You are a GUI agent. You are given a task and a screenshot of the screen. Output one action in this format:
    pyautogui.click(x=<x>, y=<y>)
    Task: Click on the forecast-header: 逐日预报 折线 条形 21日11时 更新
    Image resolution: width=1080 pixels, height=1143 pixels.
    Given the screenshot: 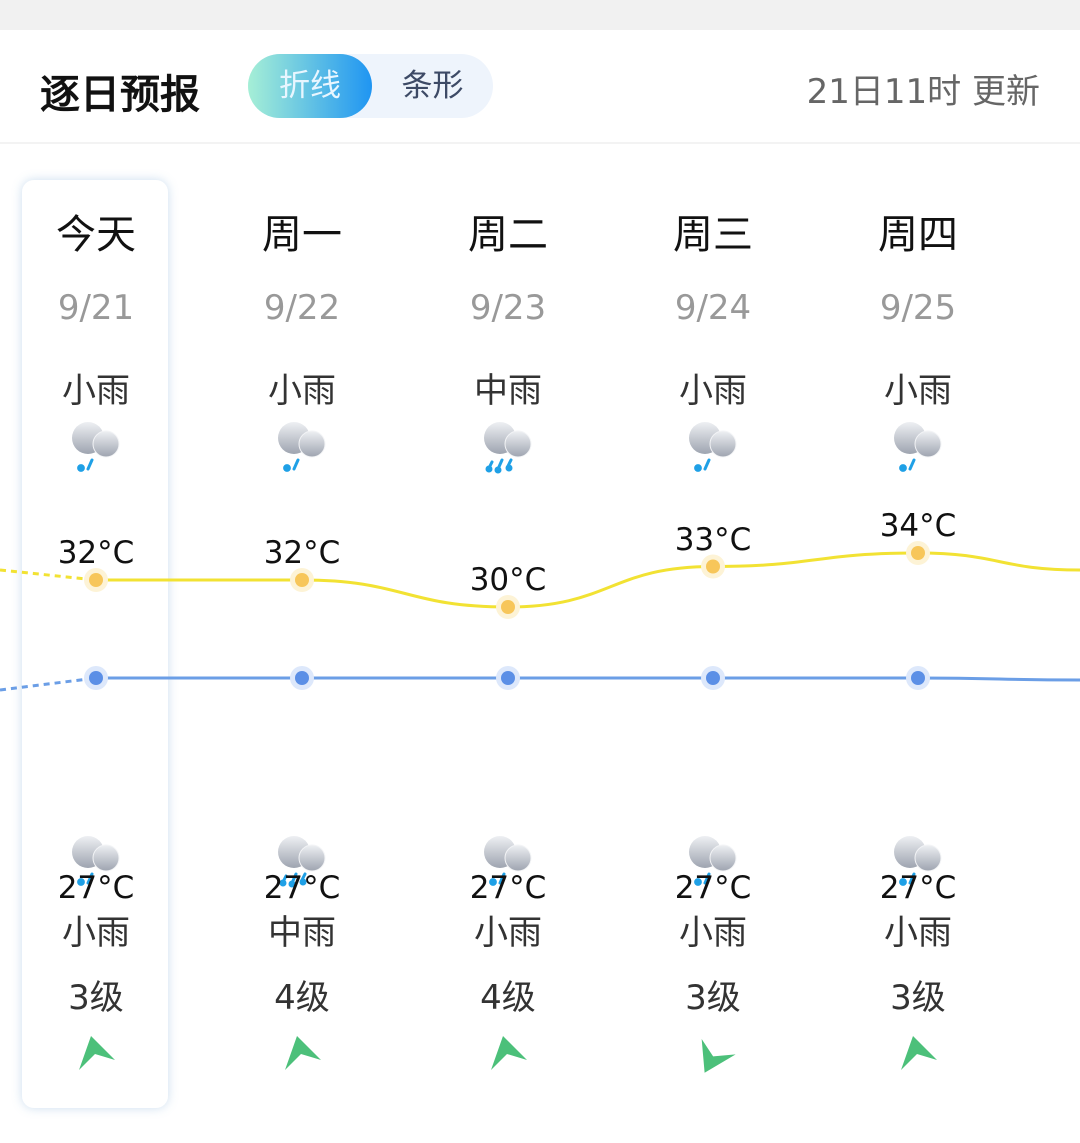 What is the action you would take?
    pyautogui.click(x=540, y=87)
    